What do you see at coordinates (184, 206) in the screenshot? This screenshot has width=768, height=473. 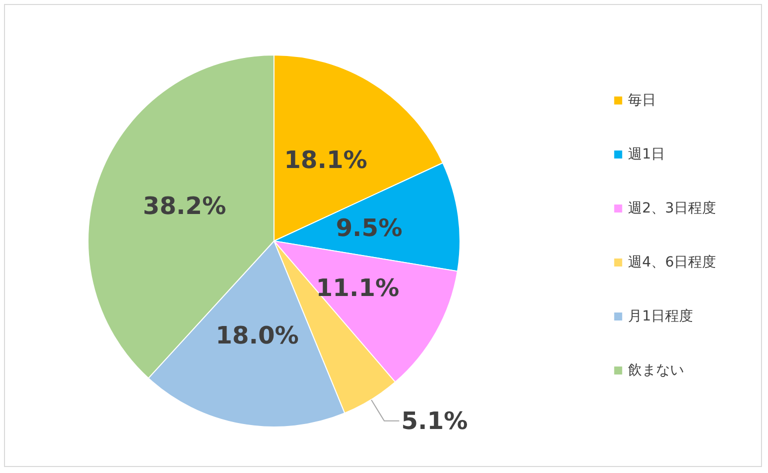 I see `data-label: 38.2%` at bounding box center [184, 206].